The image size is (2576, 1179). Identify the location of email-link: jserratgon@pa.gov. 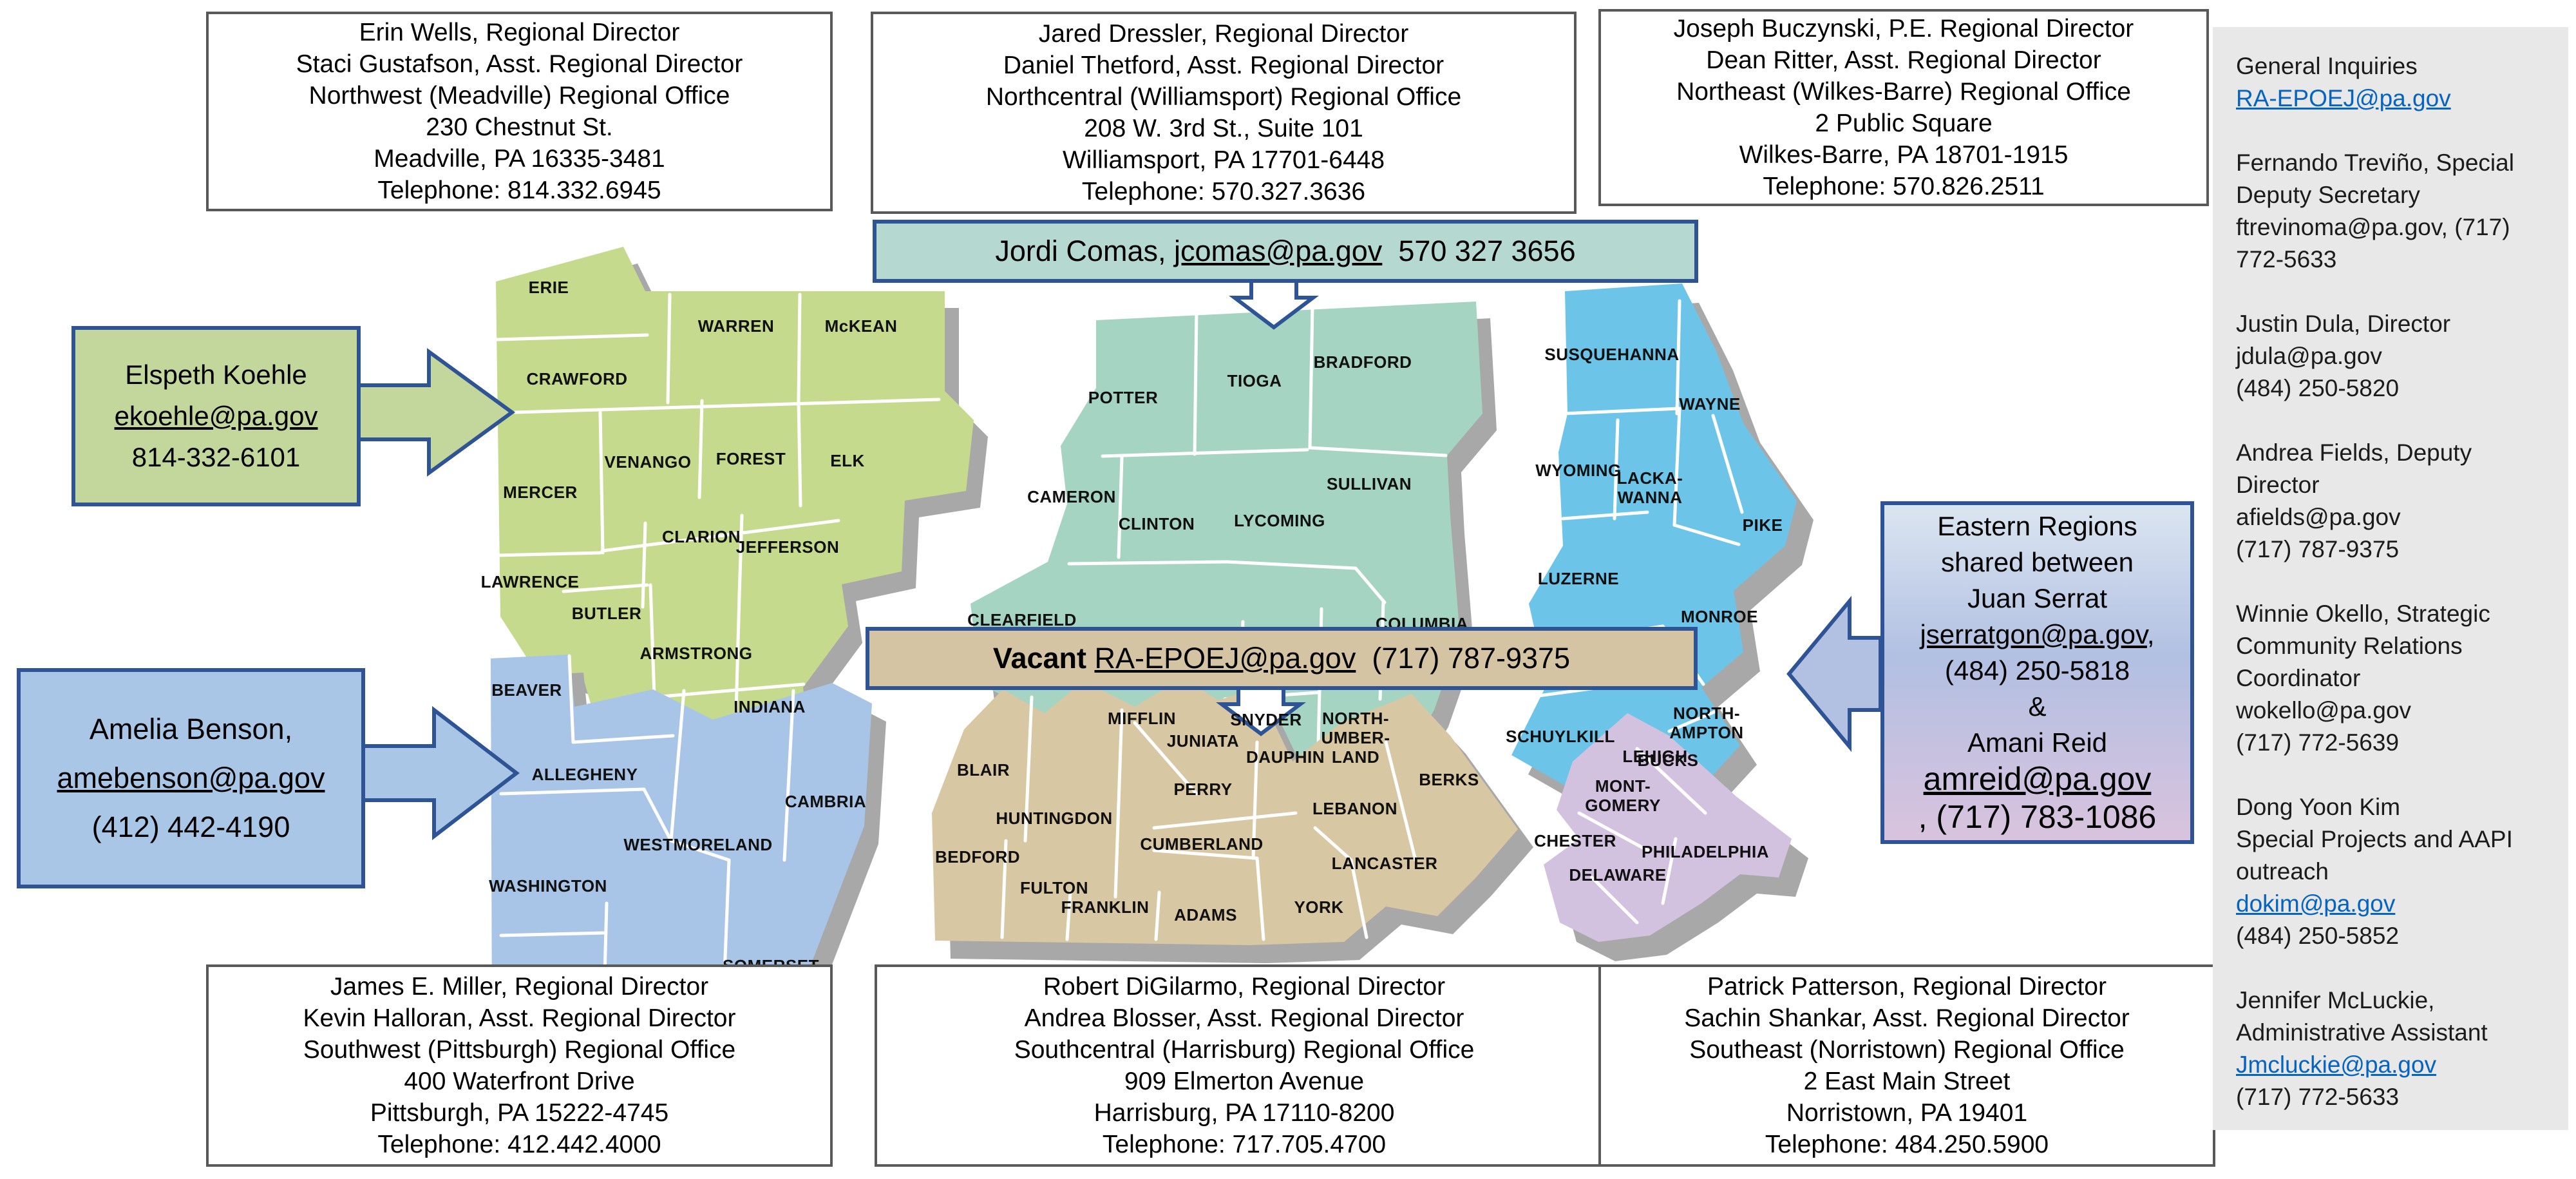
(2033, 634).